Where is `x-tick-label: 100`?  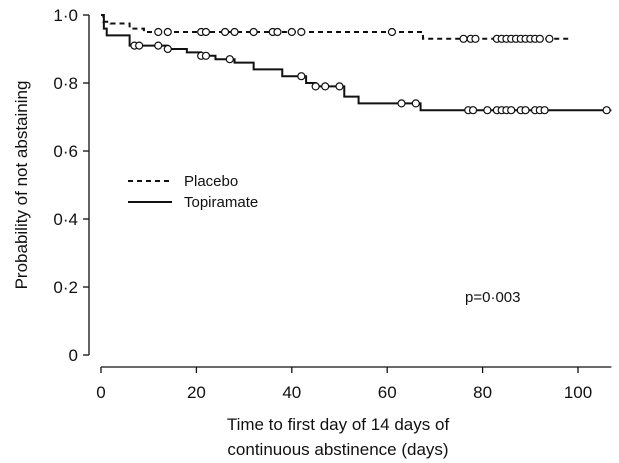 x-tick-label: 100 is located at coordinates (578, 392).